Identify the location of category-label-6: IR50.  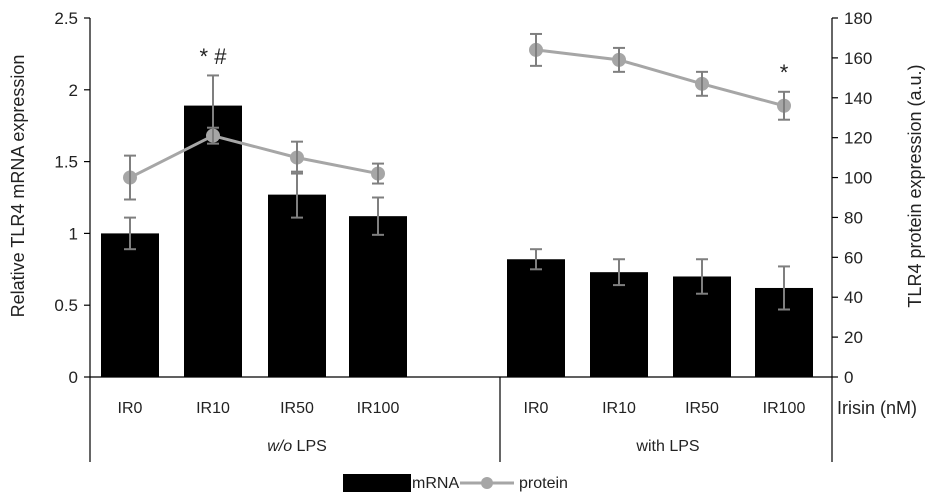
(702, 408).